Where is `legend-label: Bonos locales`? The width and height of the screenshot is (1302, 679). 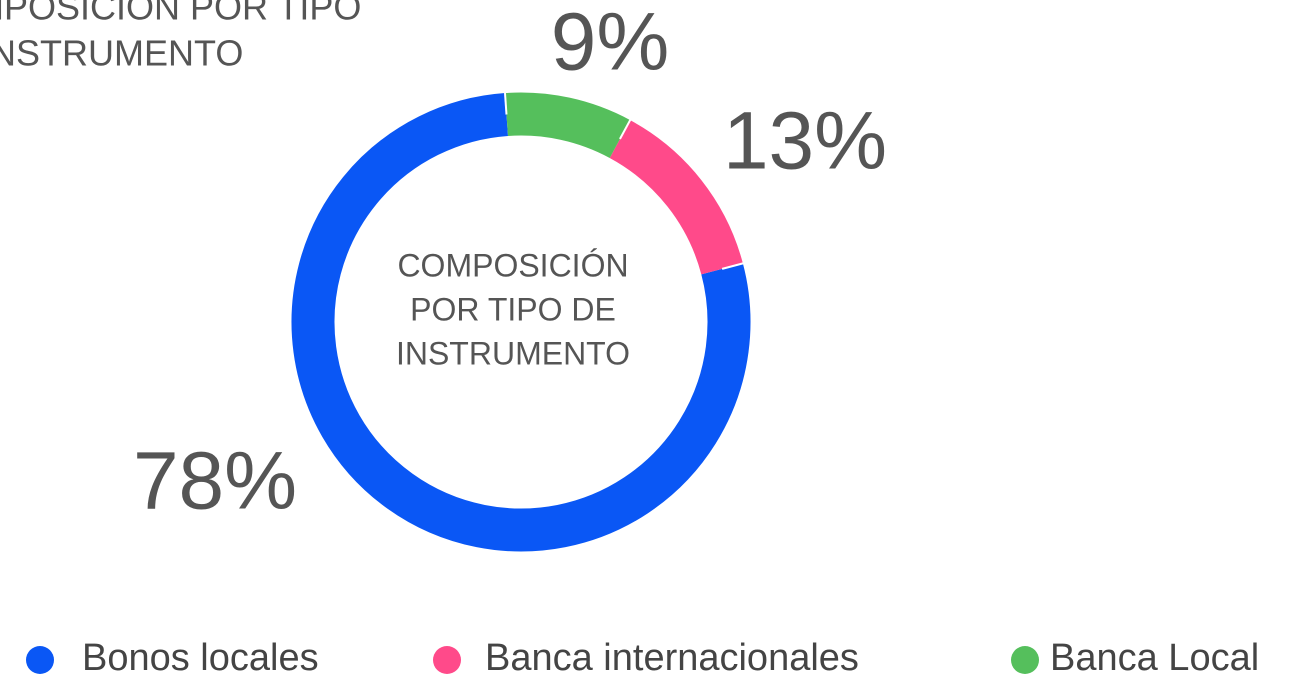 legend-label: Bonos locales is located at coordinates (200, 658).